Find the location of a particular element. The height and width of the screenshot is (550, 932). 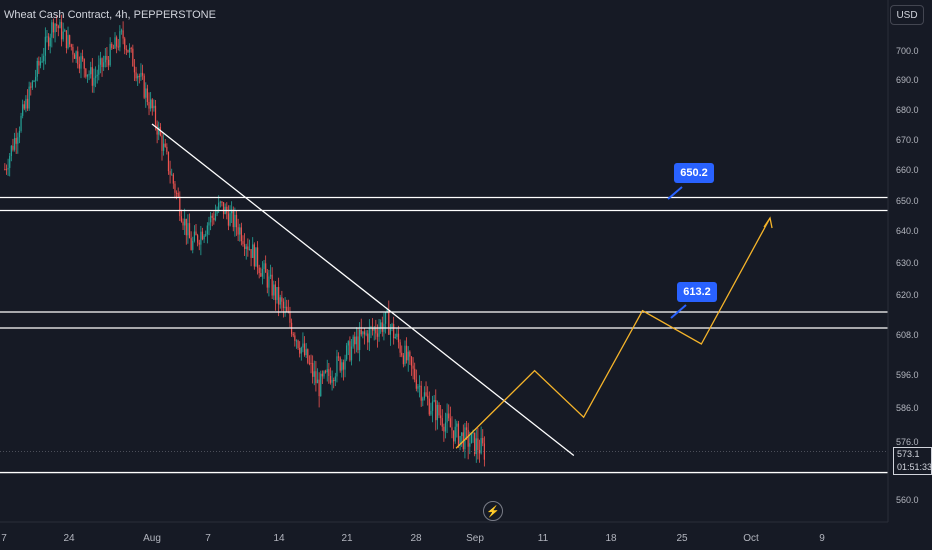

currency-button: USD is located at coordinates (907, 15).